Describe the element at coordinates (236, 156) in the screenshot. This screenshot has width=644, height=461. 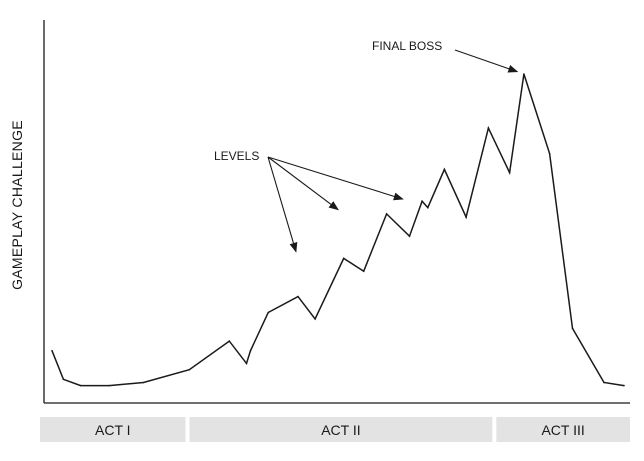
I see `annotation-label: LEVELS` at that location.